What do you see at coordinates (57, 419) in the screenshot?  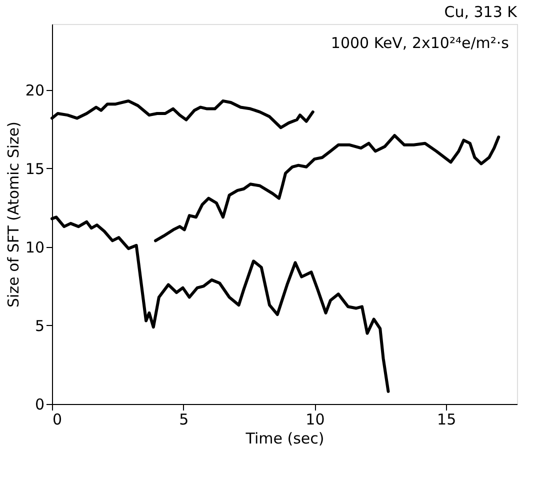 I see `x-tick-label: 0` at bounding box center [57, 419].